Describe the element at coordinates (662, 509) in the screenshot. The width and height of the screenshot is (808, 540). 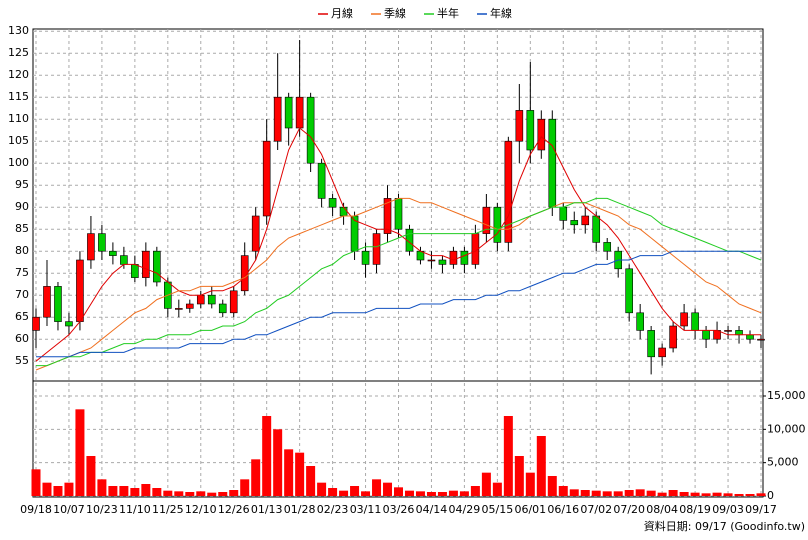
I see `x-tick-label: 08/04` at that location.